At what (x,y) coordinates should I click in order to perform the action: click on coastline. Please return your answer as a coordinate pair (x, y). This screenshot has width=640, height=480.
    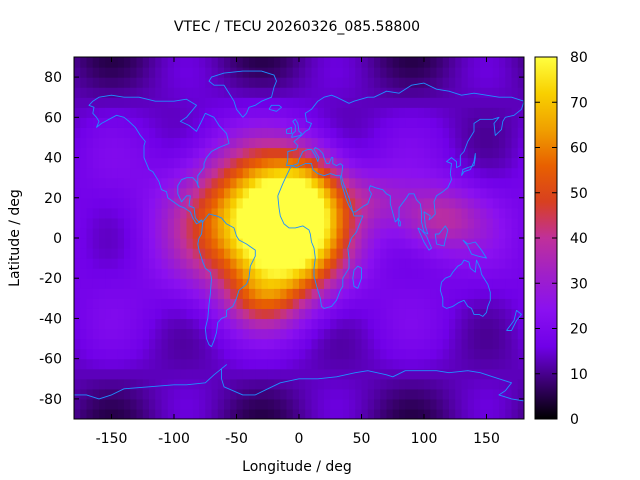
    Looking at the image, I should click on (242, 94).